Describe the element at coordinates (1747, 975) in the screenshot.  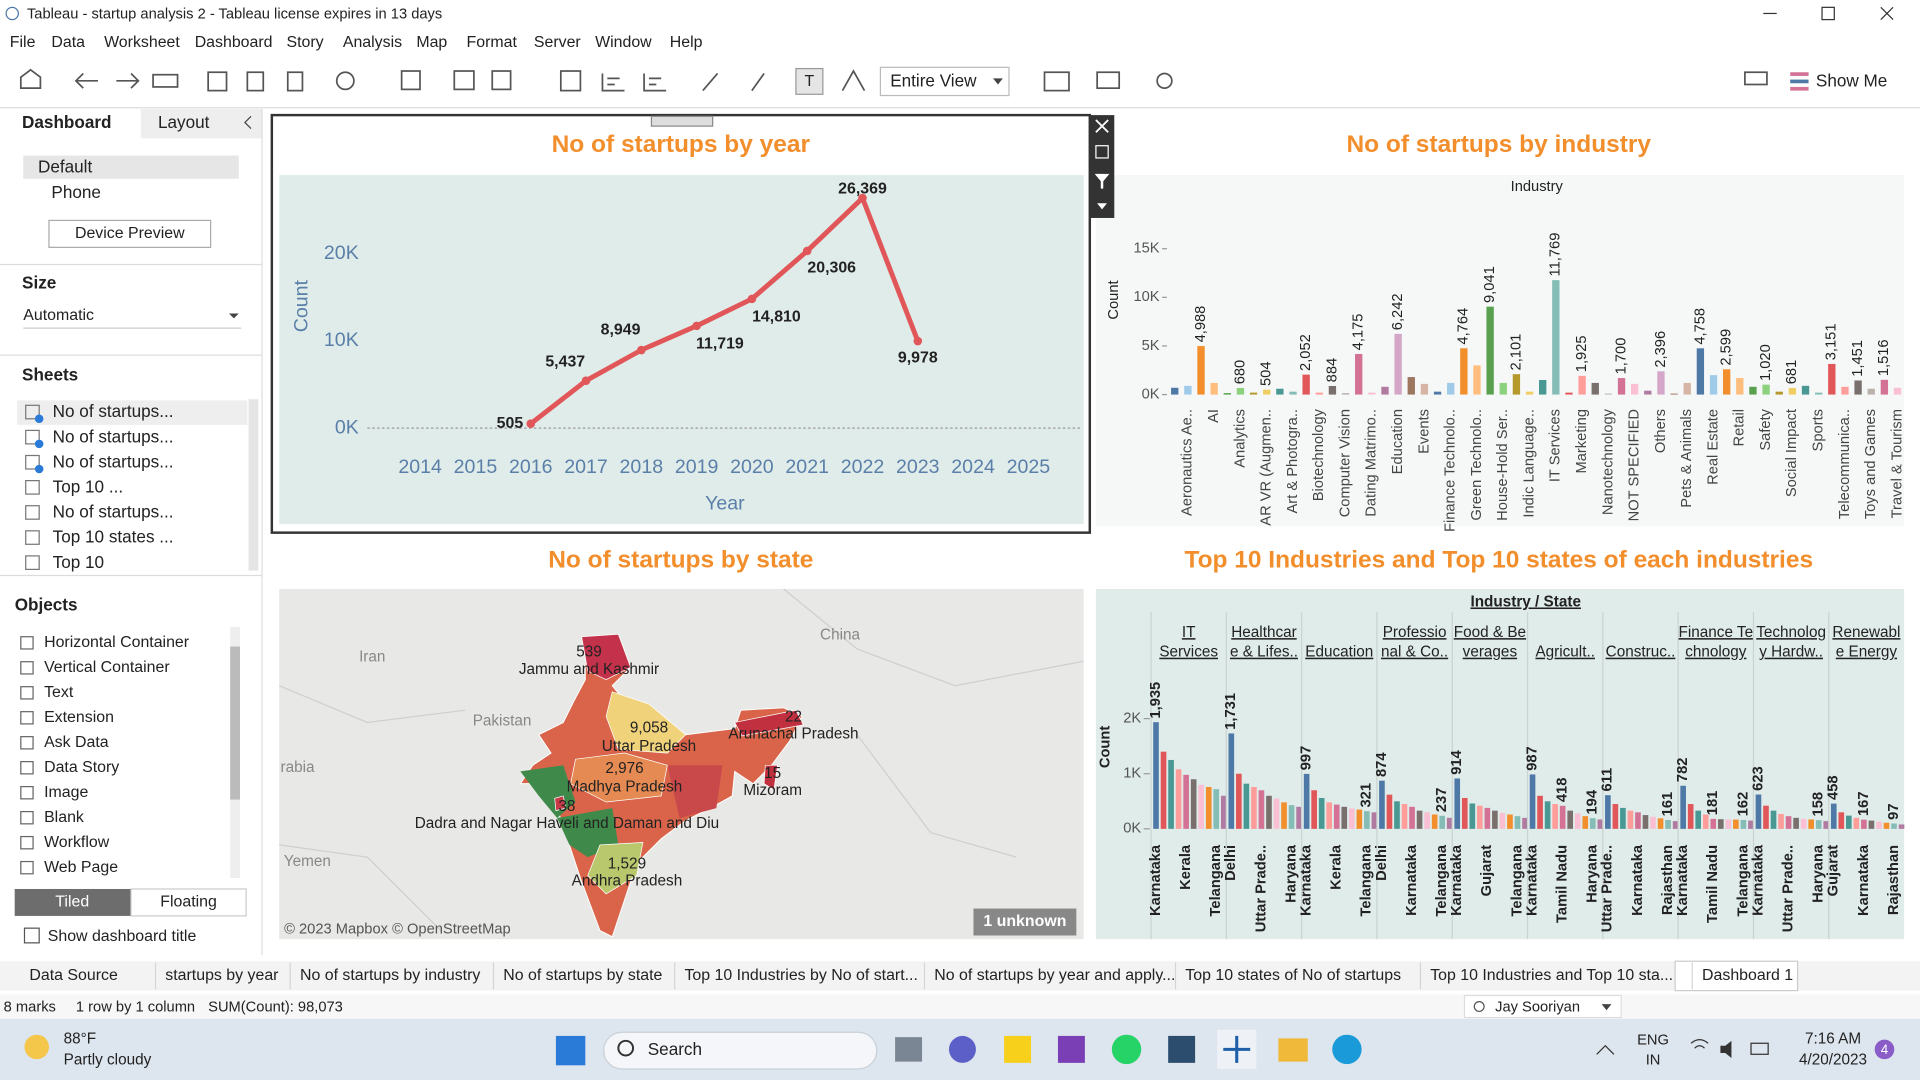
I see `sheet-tab: Dashboard 1` at that location.